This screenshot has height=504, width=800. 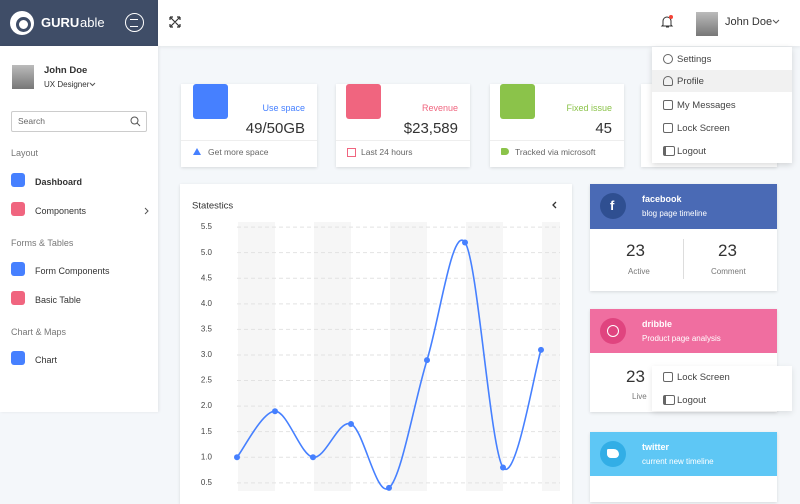 What do you see at coordinates (554, 205) in the screenshot?
I see `collapse-icon` at bounding box center [554, 205].